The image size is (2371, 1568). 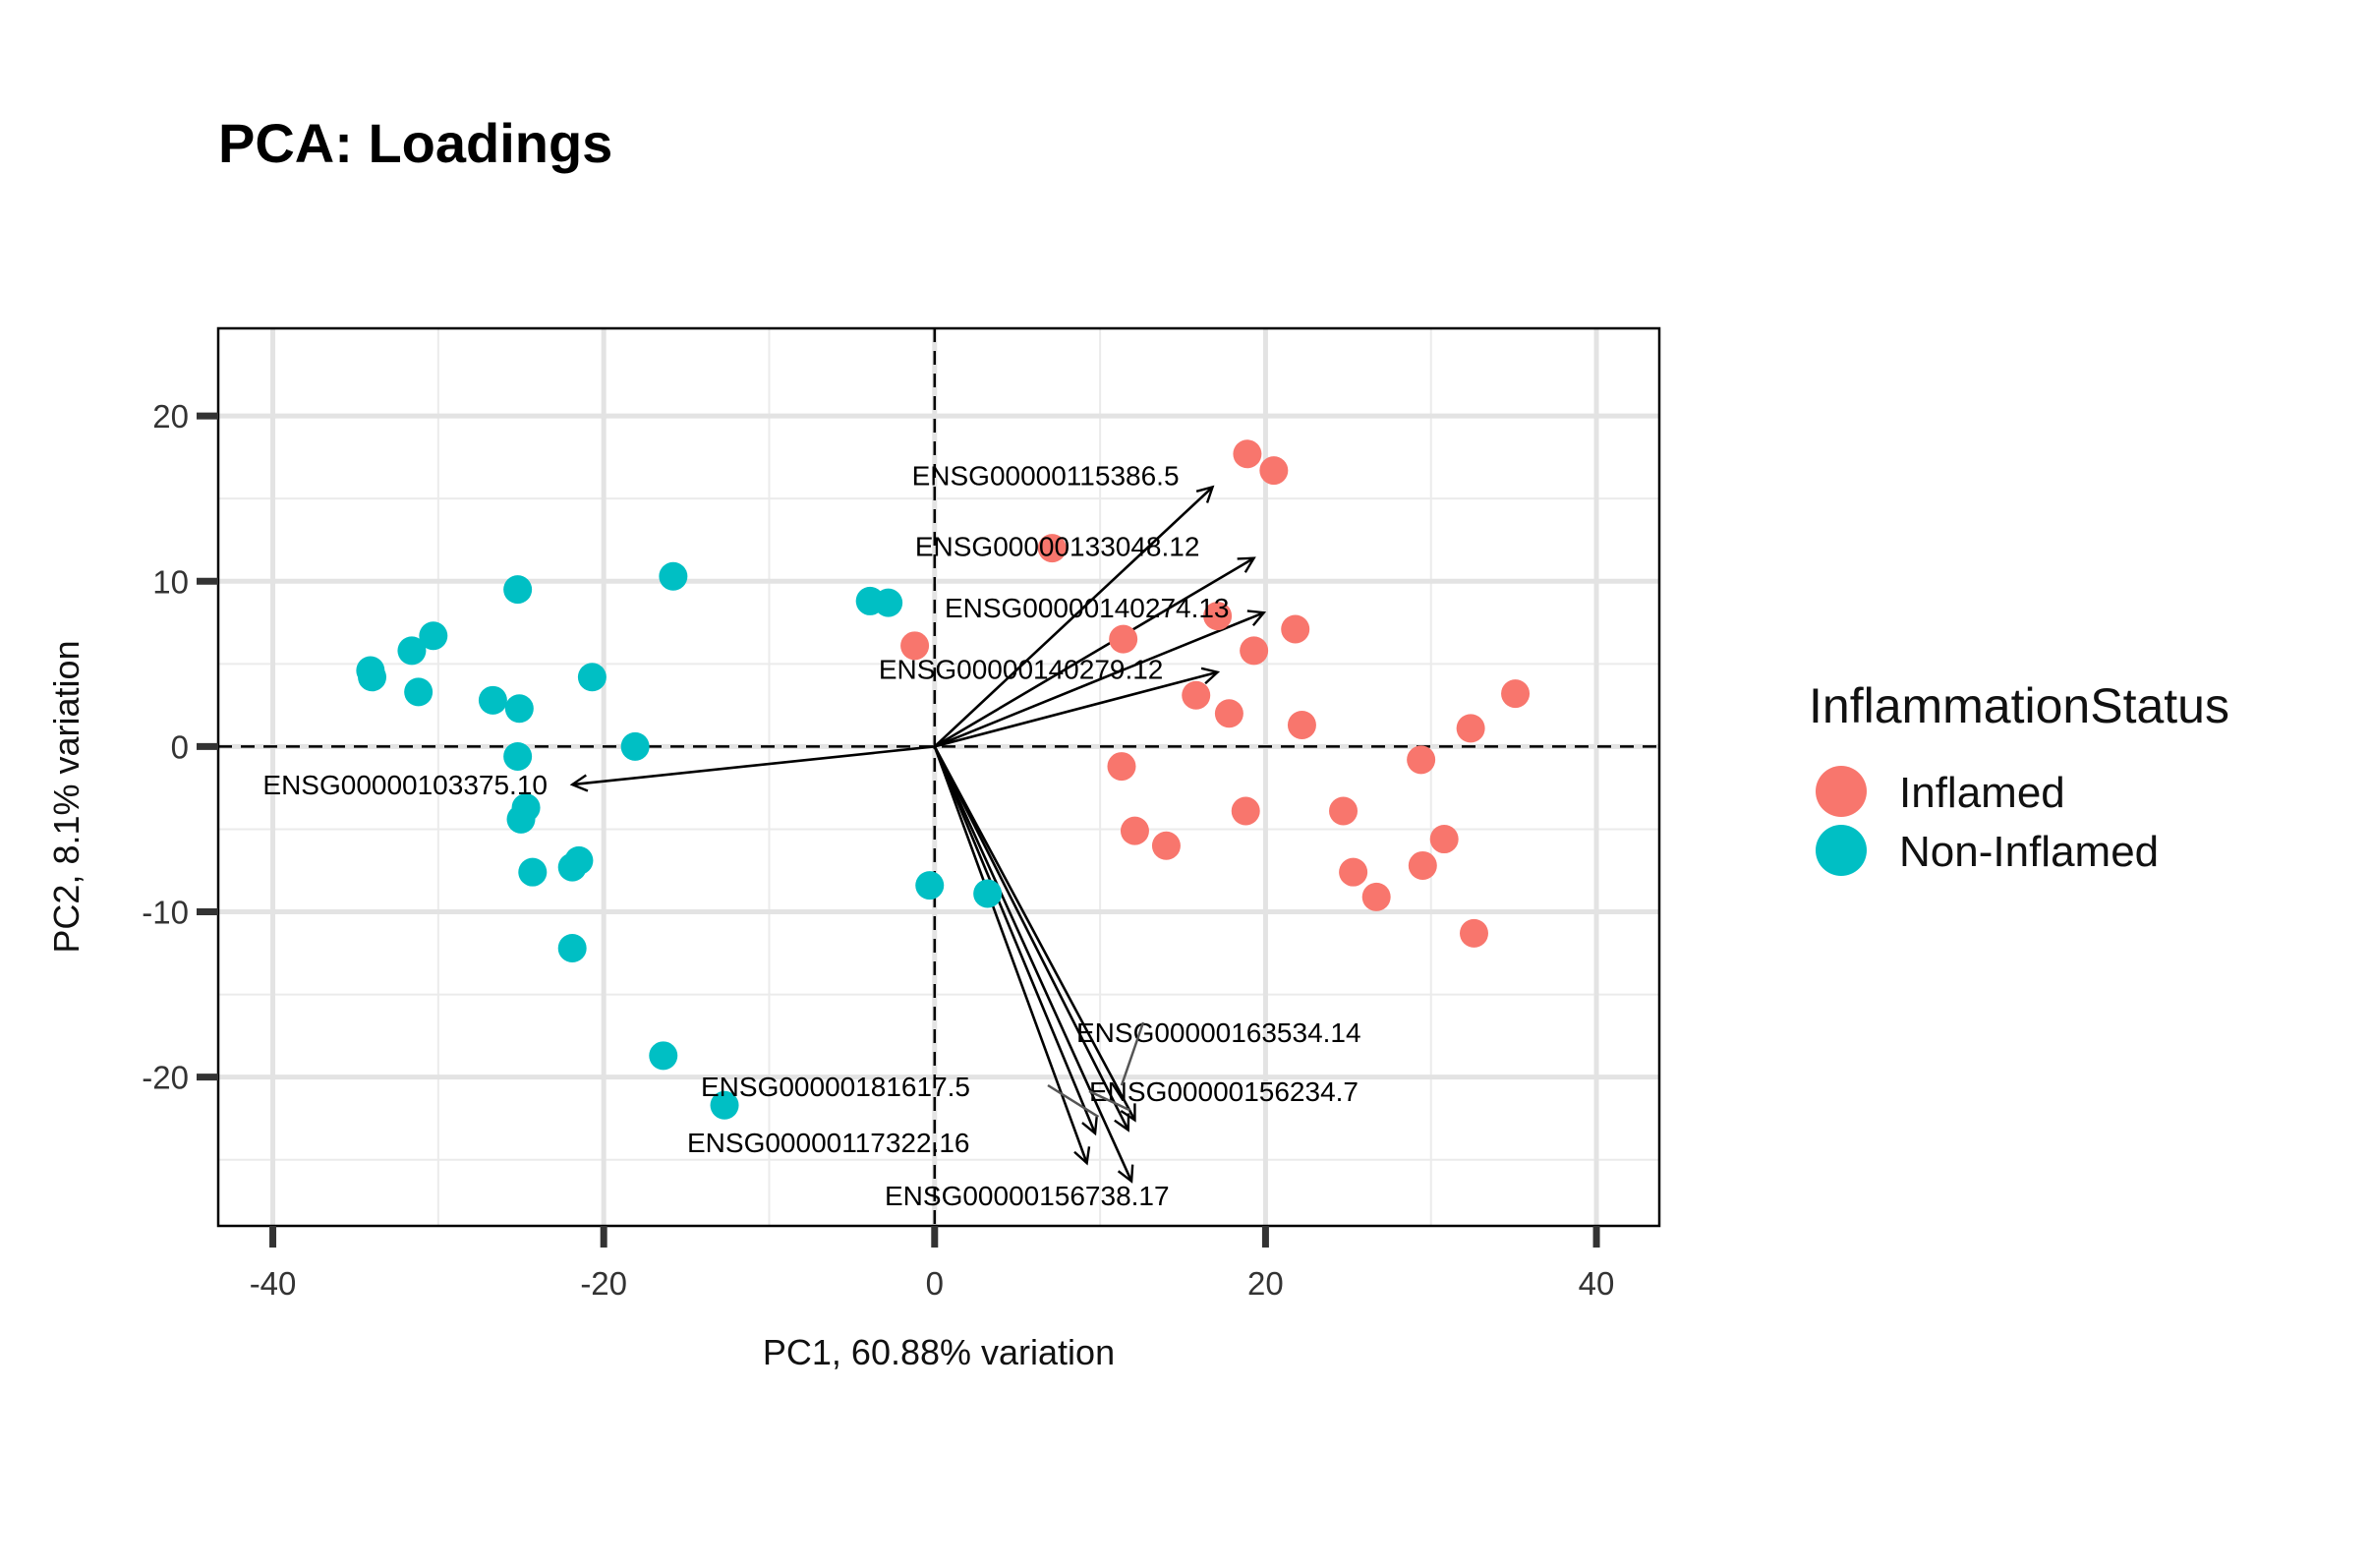 What do you see at coordinates (171, 417) in the screenshot?
I see `y-tick-label: 20` at bounding box center [171, 417].